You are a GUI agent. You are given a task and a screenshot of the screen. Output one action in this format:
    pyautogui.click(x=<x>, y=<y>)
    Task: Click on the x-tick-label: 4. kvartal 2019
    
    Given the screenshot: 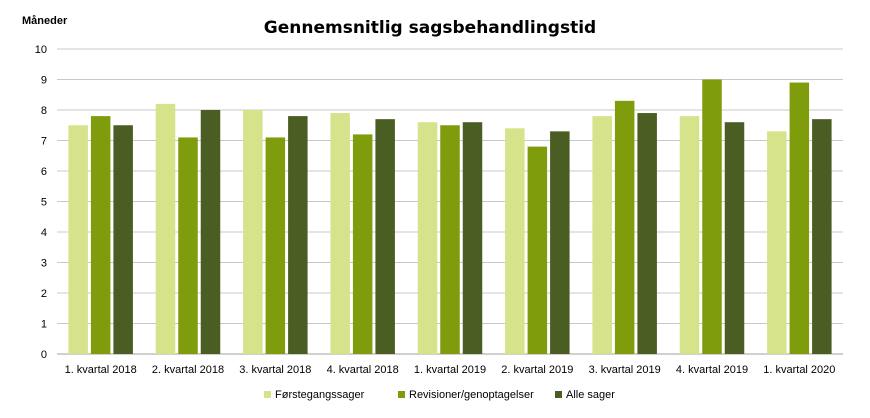 What is the action you would take?
    pyautogui.click(x=712, y=370)
    